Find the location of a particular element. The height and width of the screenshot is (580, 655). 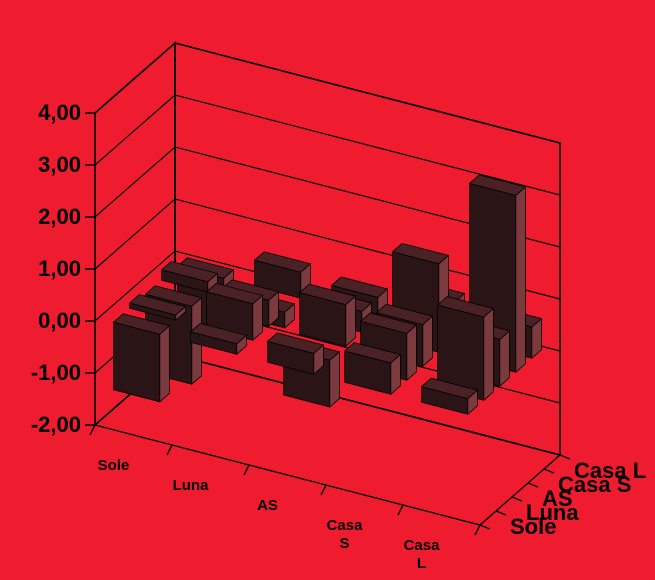

z-tick-label: 3,00 is located at coordinates (59, 164).